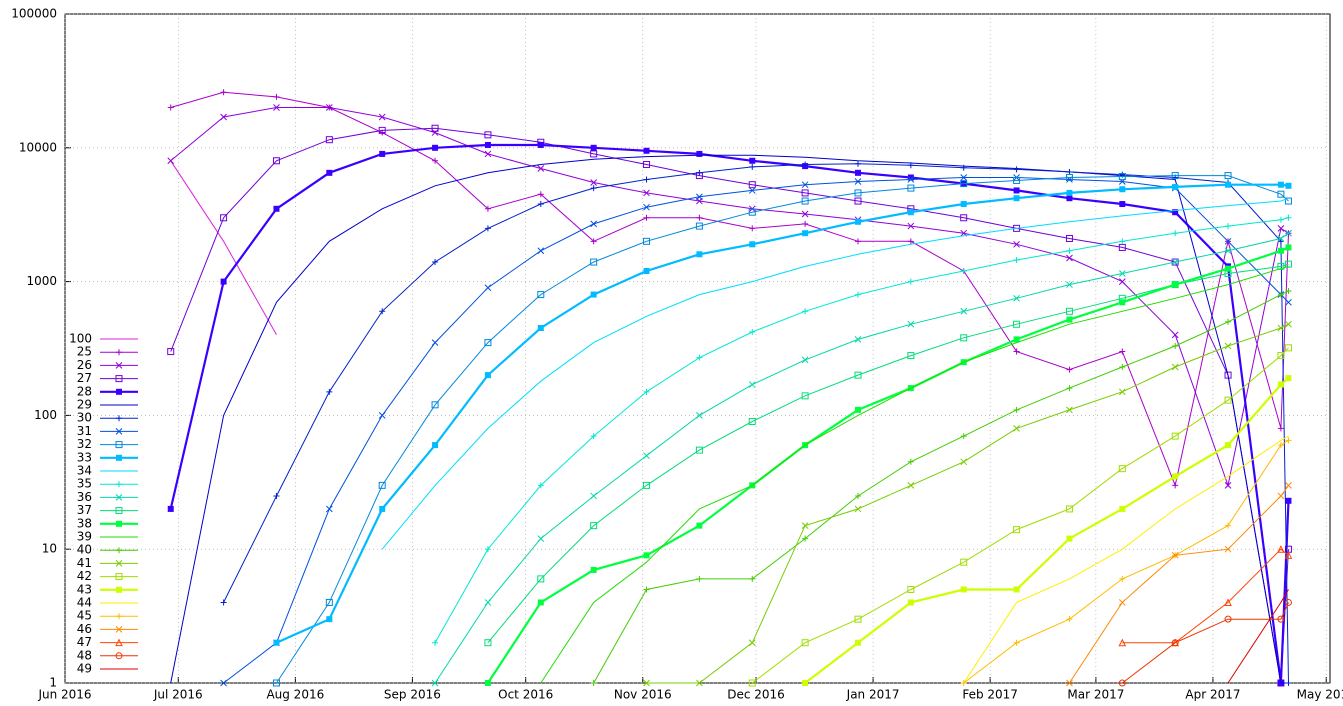 The image size is (1343, 706). Describe the element at coordinates (80, 339) in the screenshot. I see `legend-label: 100` at that location.